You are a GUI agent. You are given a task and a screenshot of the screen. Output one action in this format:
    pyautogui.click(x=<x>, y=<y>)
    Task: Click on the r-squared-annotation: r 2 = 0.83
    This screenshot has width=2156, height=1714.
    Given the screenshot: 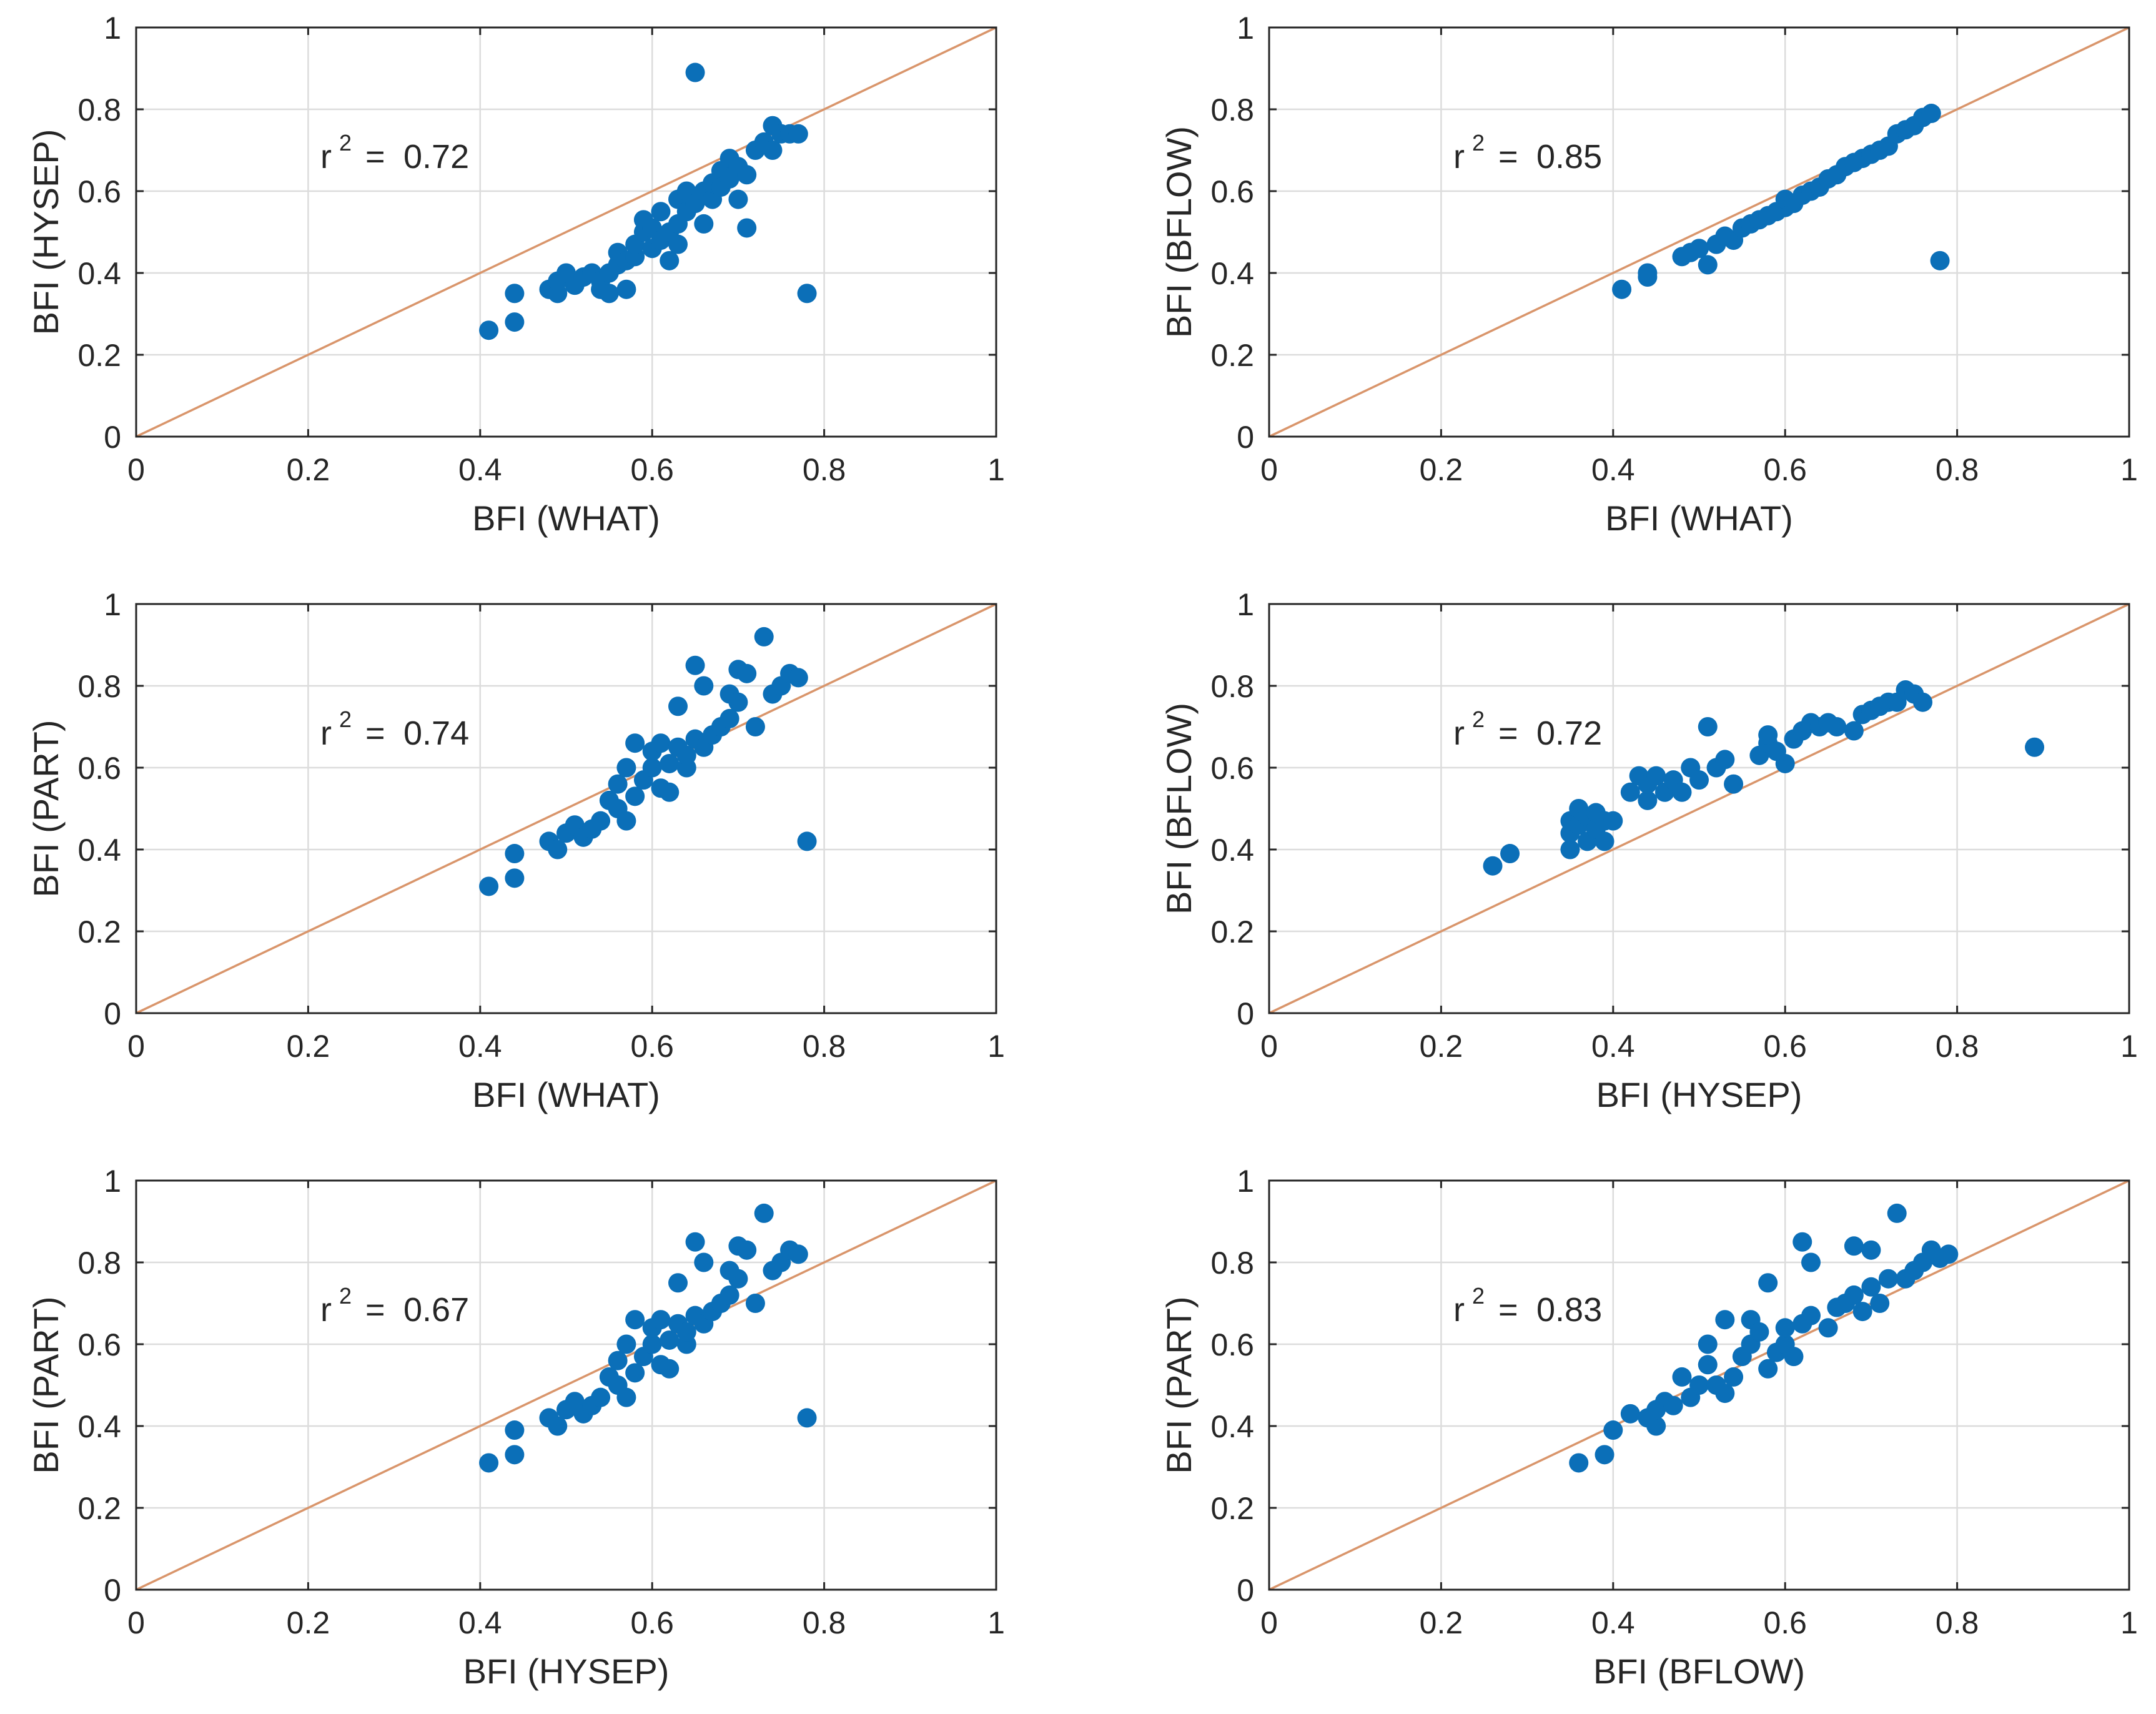 What is the action you would take?
    pyautogui.click(x=1527, y=1306)
    